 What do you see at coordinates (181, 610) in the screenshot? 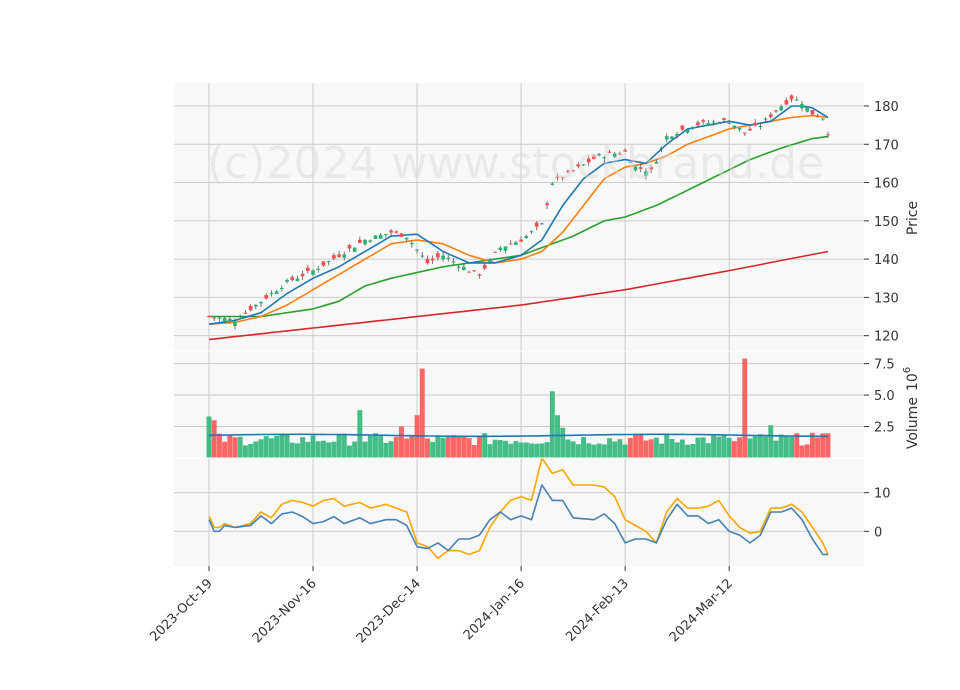
I see `x-tick-label: 2023-Oct-19` at bounding box center [181, 610].